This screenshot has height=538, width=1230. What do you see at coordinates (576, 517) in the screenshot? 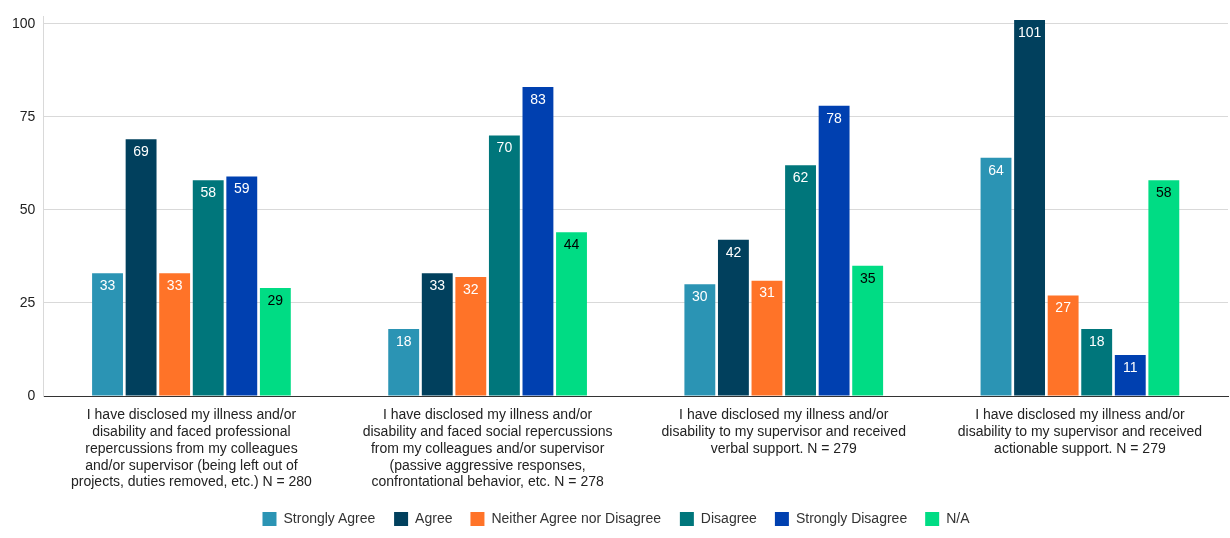
I see `legend-label: Neither Agree nor Disagree` at bounding box center [576, 517].